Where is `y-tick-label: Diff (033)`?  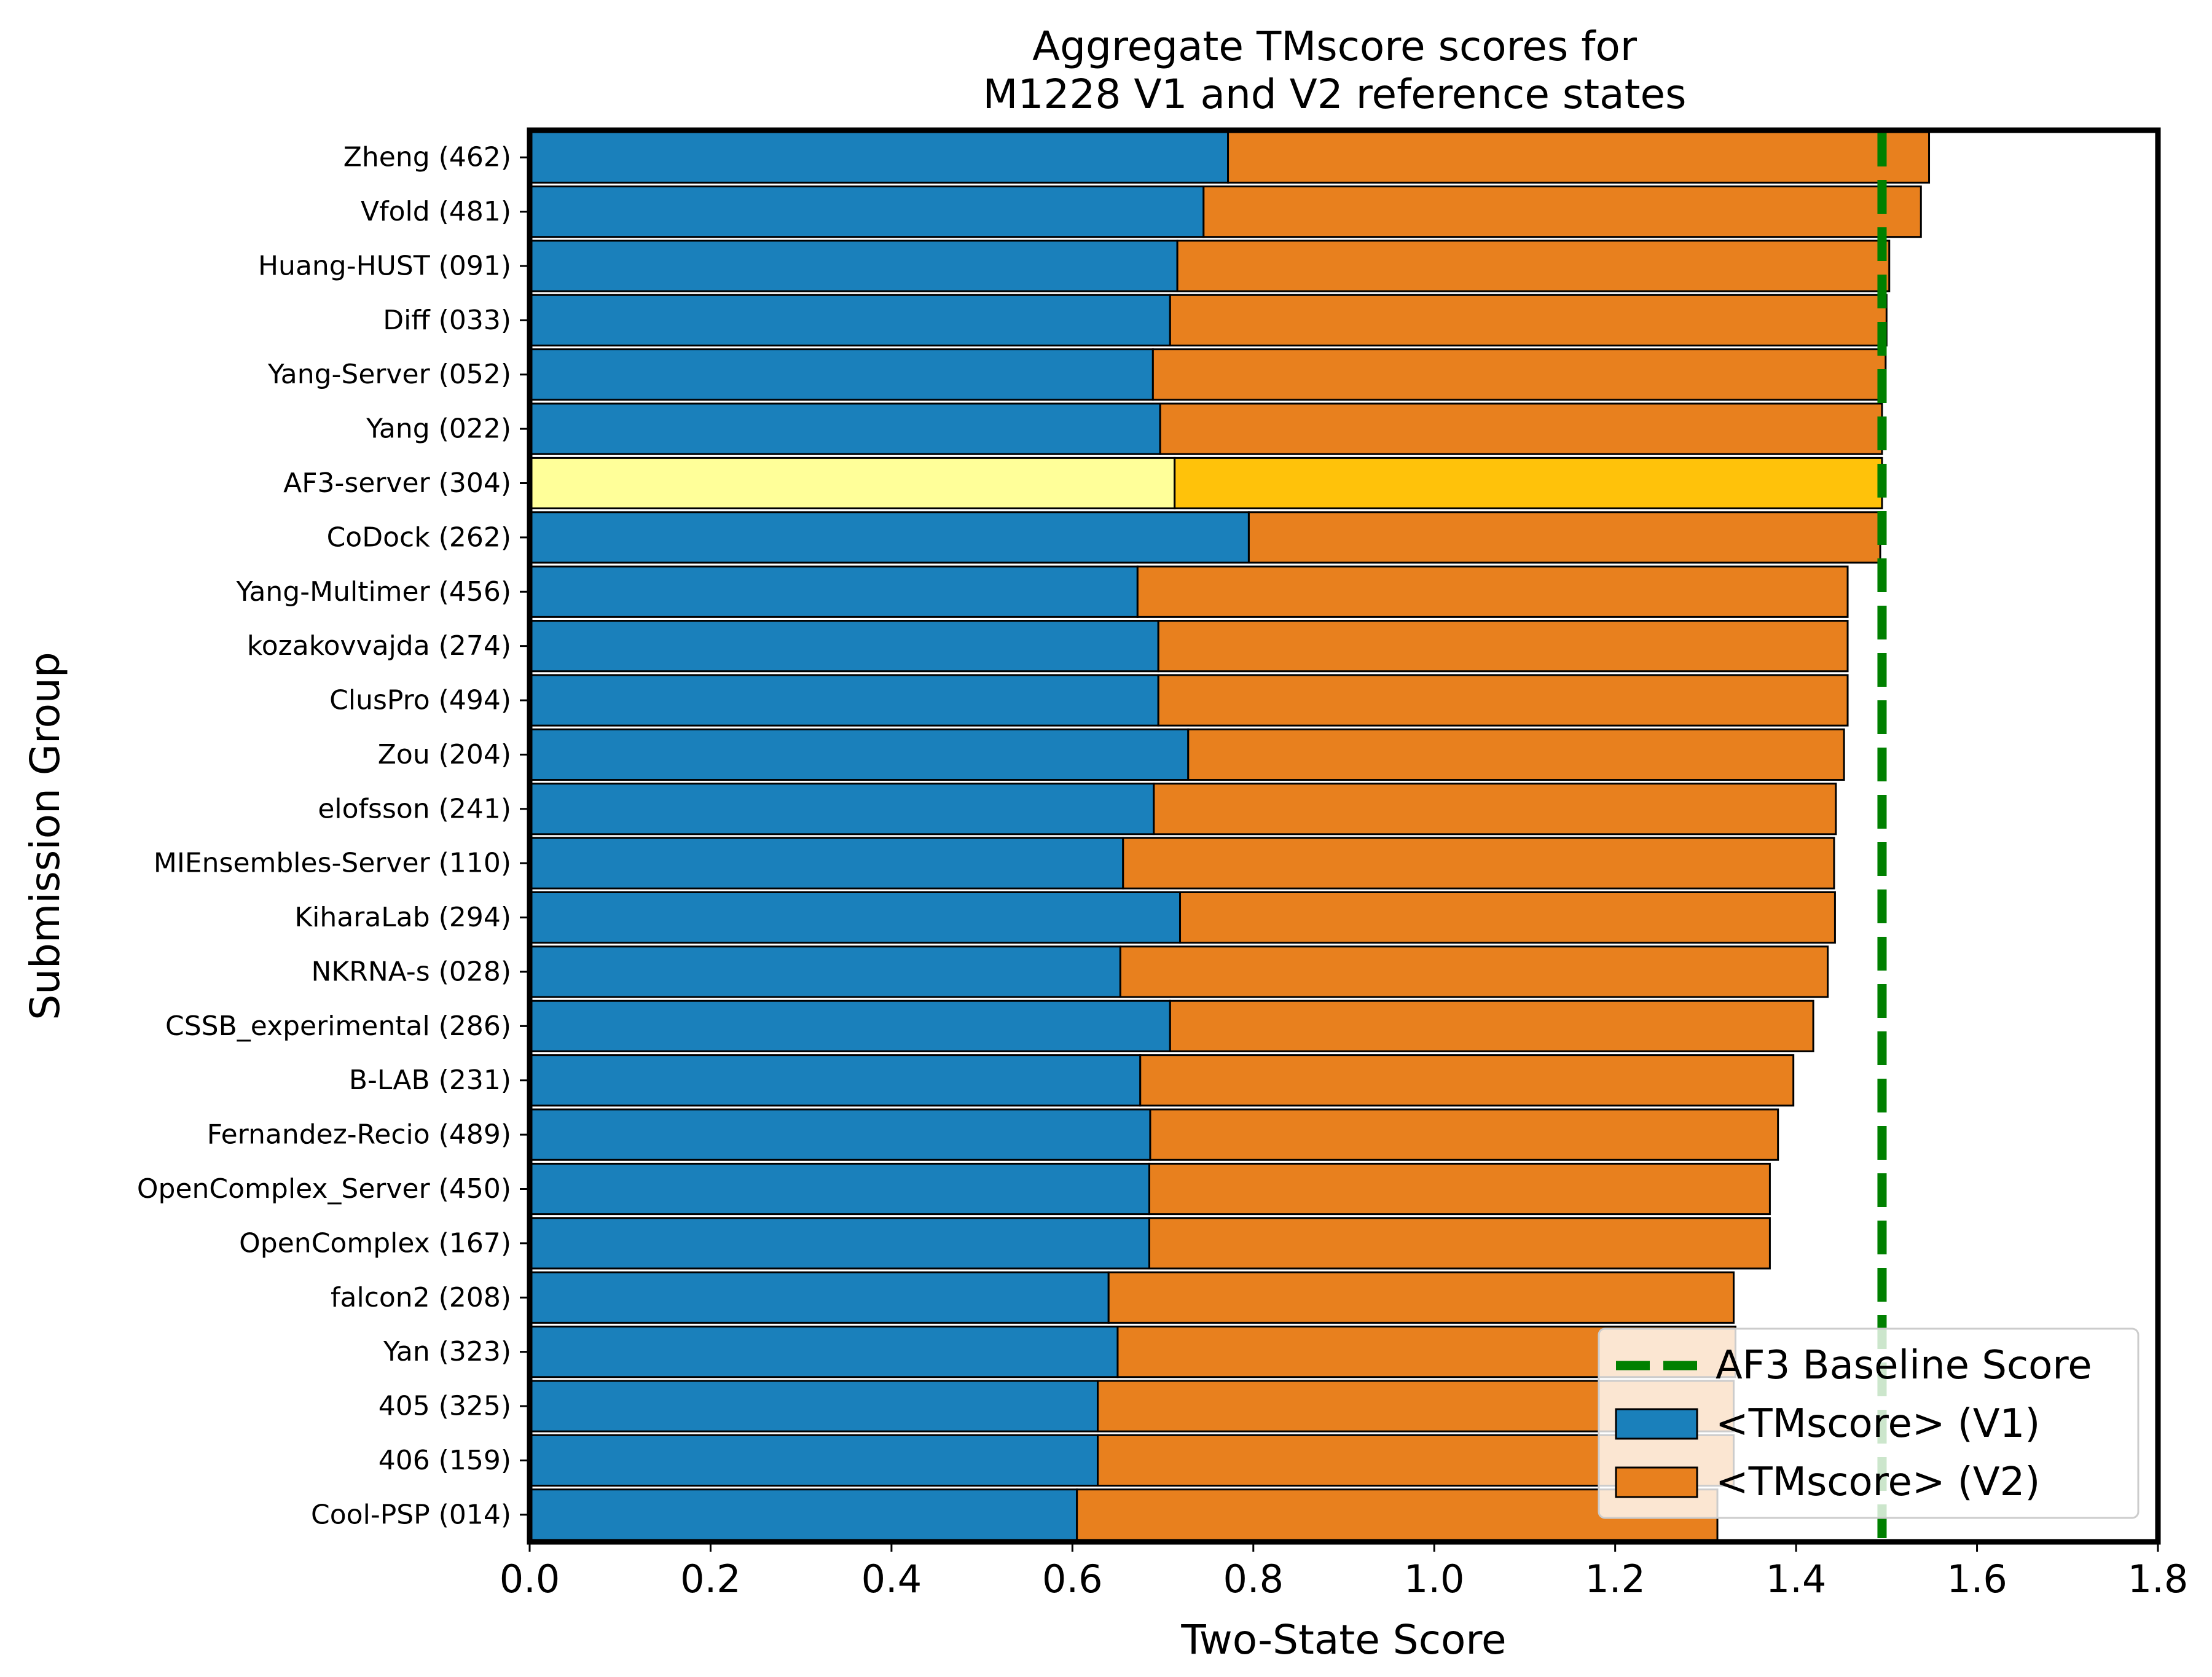 y-tick-label: Diff (033) is located at coordinates (447, 321).